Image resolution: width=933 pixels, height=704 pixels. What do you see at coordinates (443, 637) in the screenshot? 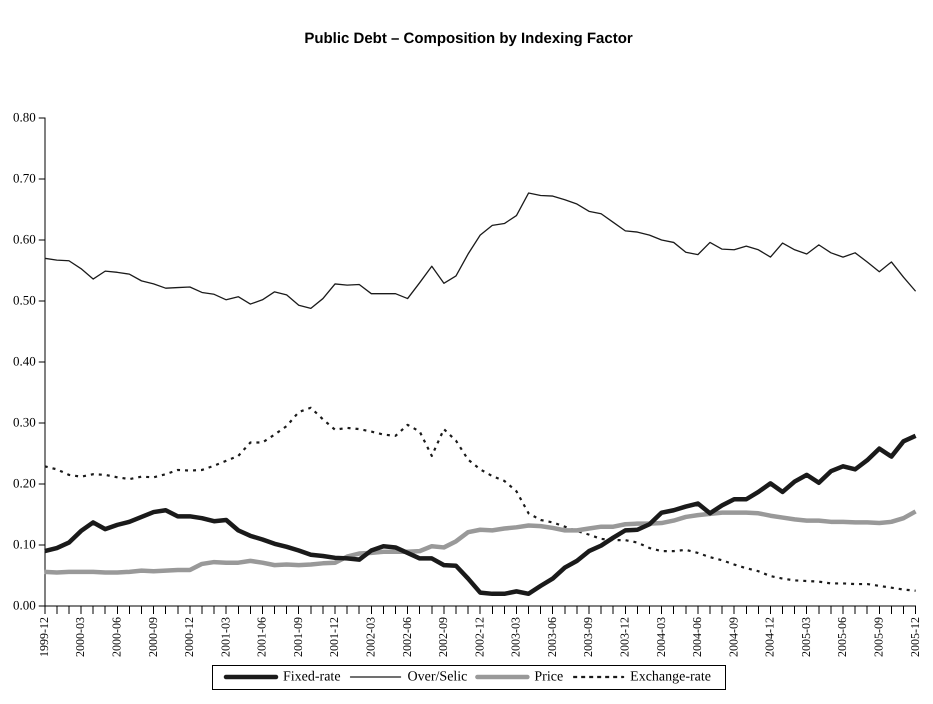
I see `x-tick-label: 2002-09` at bounding box center [443, 637].